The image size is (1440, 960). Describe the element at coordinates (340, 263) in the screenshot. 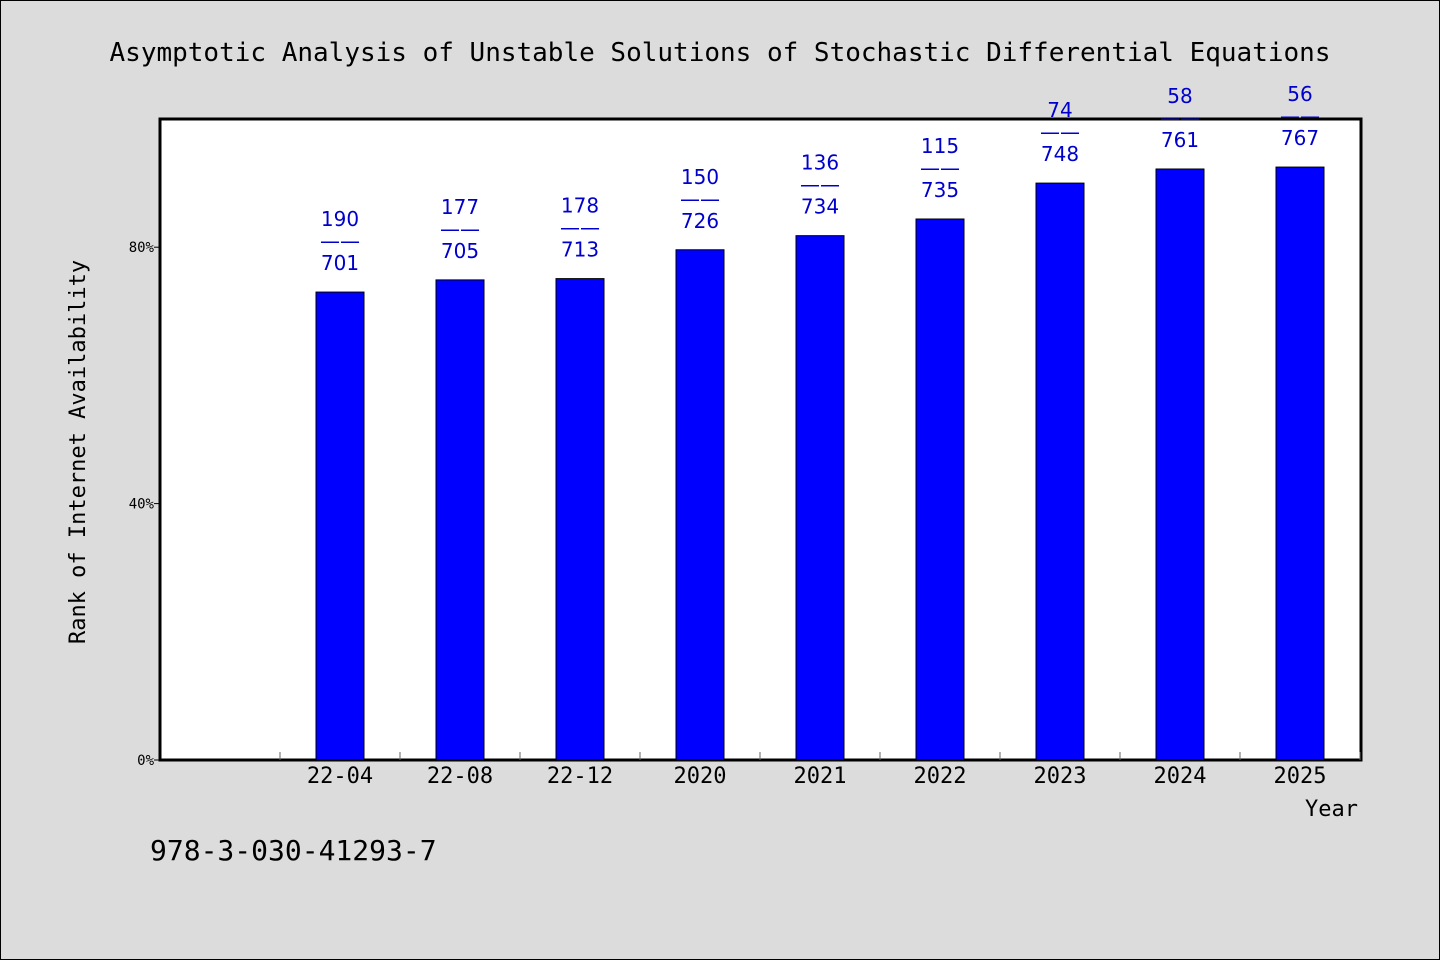

I see `bar-label-bottom-0: 701` at that location.